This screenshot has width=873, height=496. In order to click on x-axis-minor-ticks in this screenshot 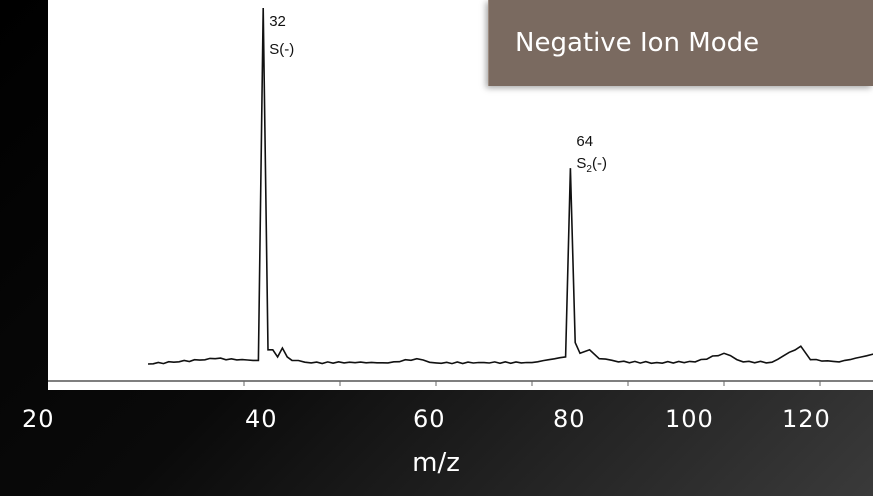, I will do `click(532, 383)`.